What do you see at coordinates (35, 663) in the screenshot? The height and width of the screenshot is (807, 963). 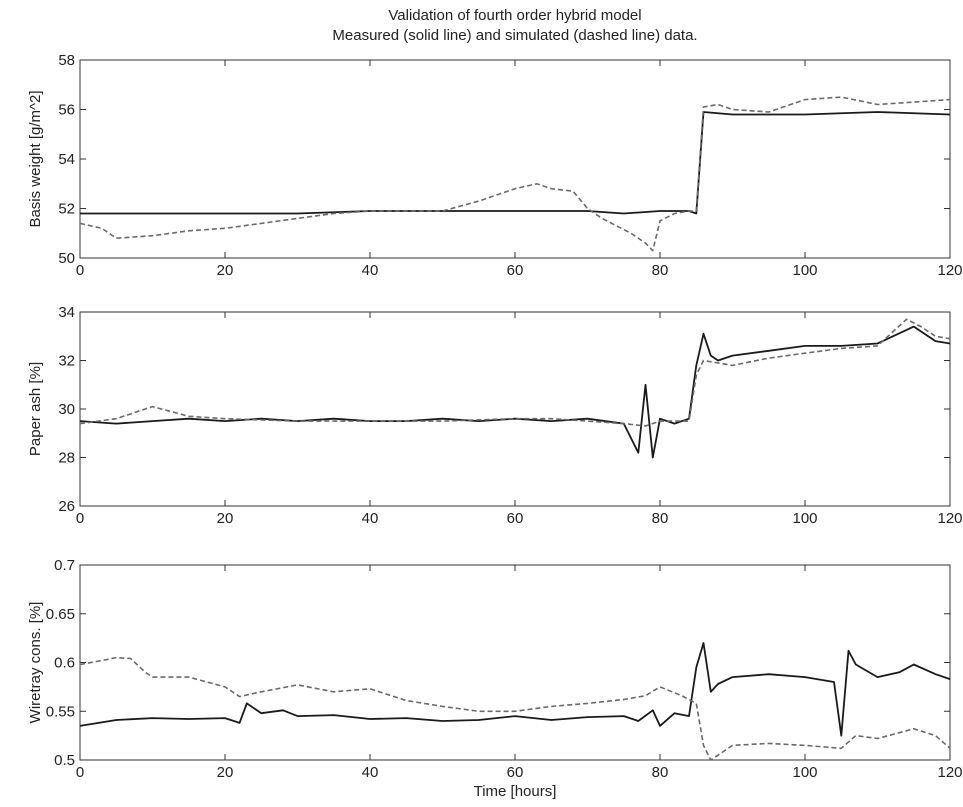 I see `y-axis-label: Wiretray cons. [%]` at bounding box center [35, 663].